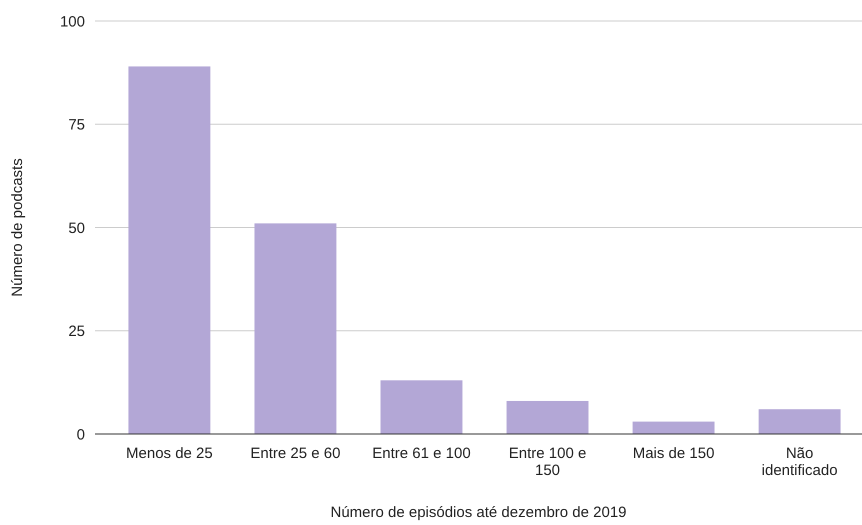 The image size is (862, 525). Describe the element at coordinates (76, 228) in the screenshot. I see `y-tick-label: 50` at that location.